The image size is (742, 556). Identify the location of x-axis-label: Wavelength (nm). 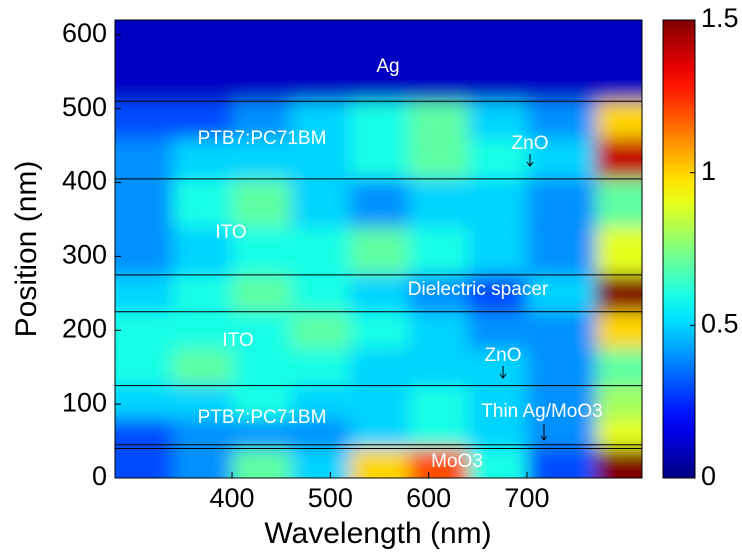
(377, 533).